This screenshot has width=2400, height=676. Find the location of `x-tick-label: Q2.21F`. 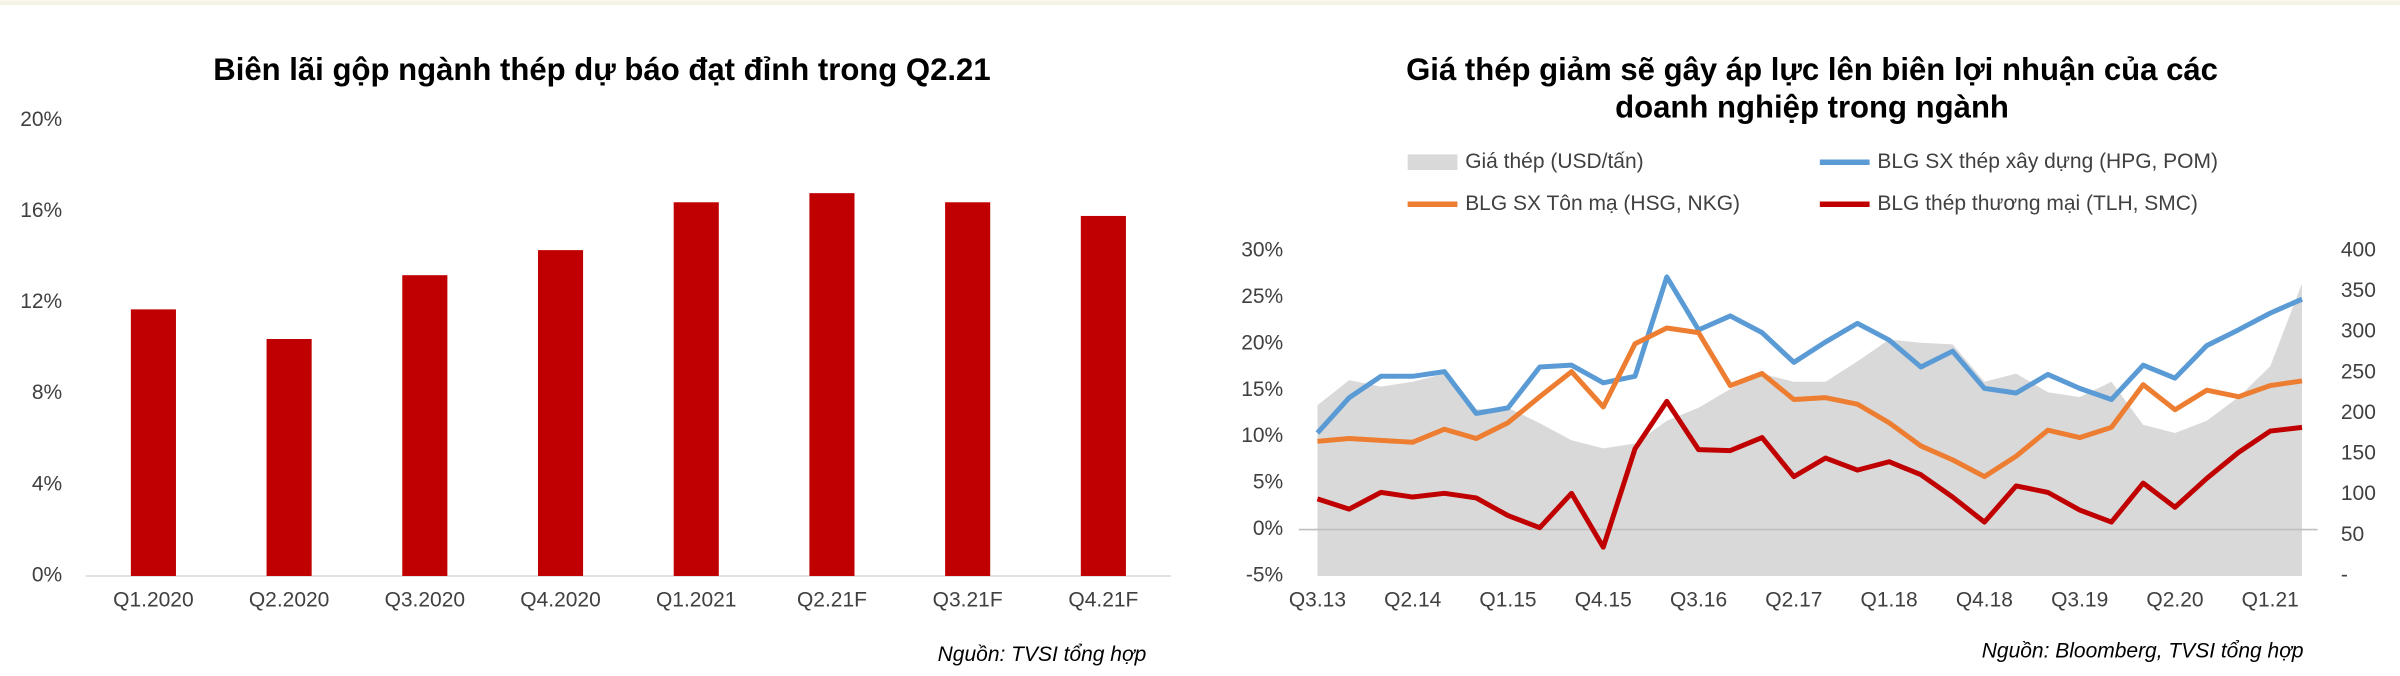

x-tick-label: Q2.21F is located at coordinates (832, 599).